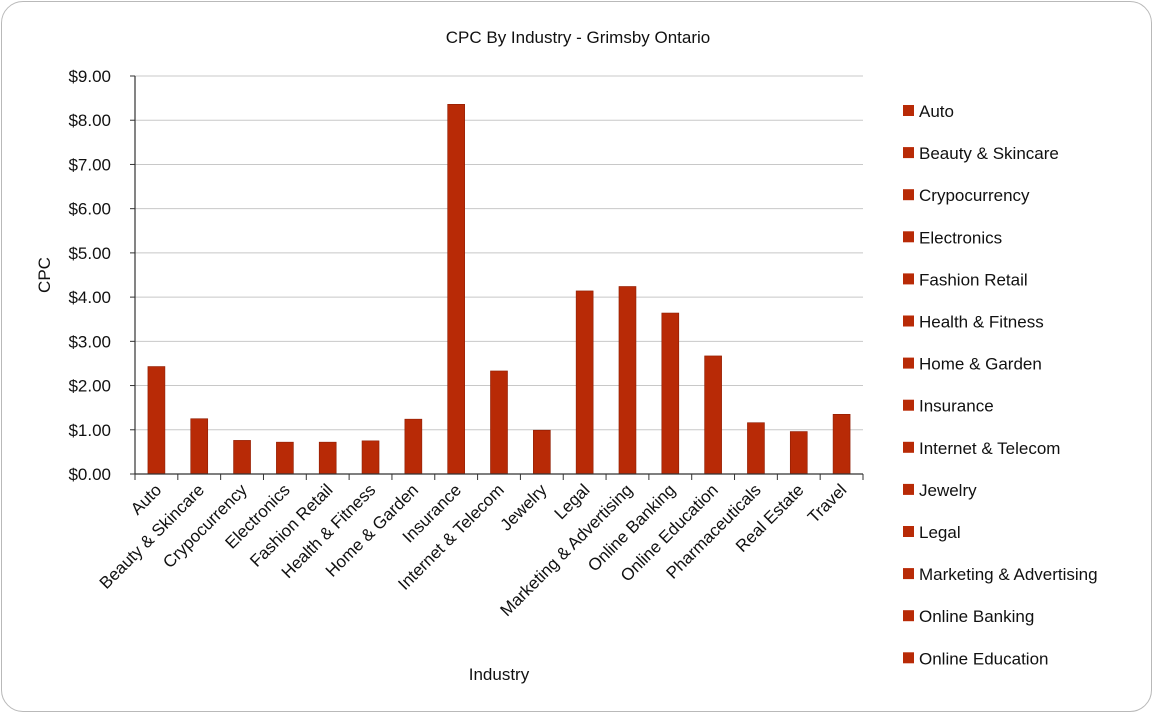 This screenshot has width=1155, height=715. What do you see at coordinates (146, 499) in the screenshot?
I see `x-tick-label: Auto` at bounding box center [146, 499].